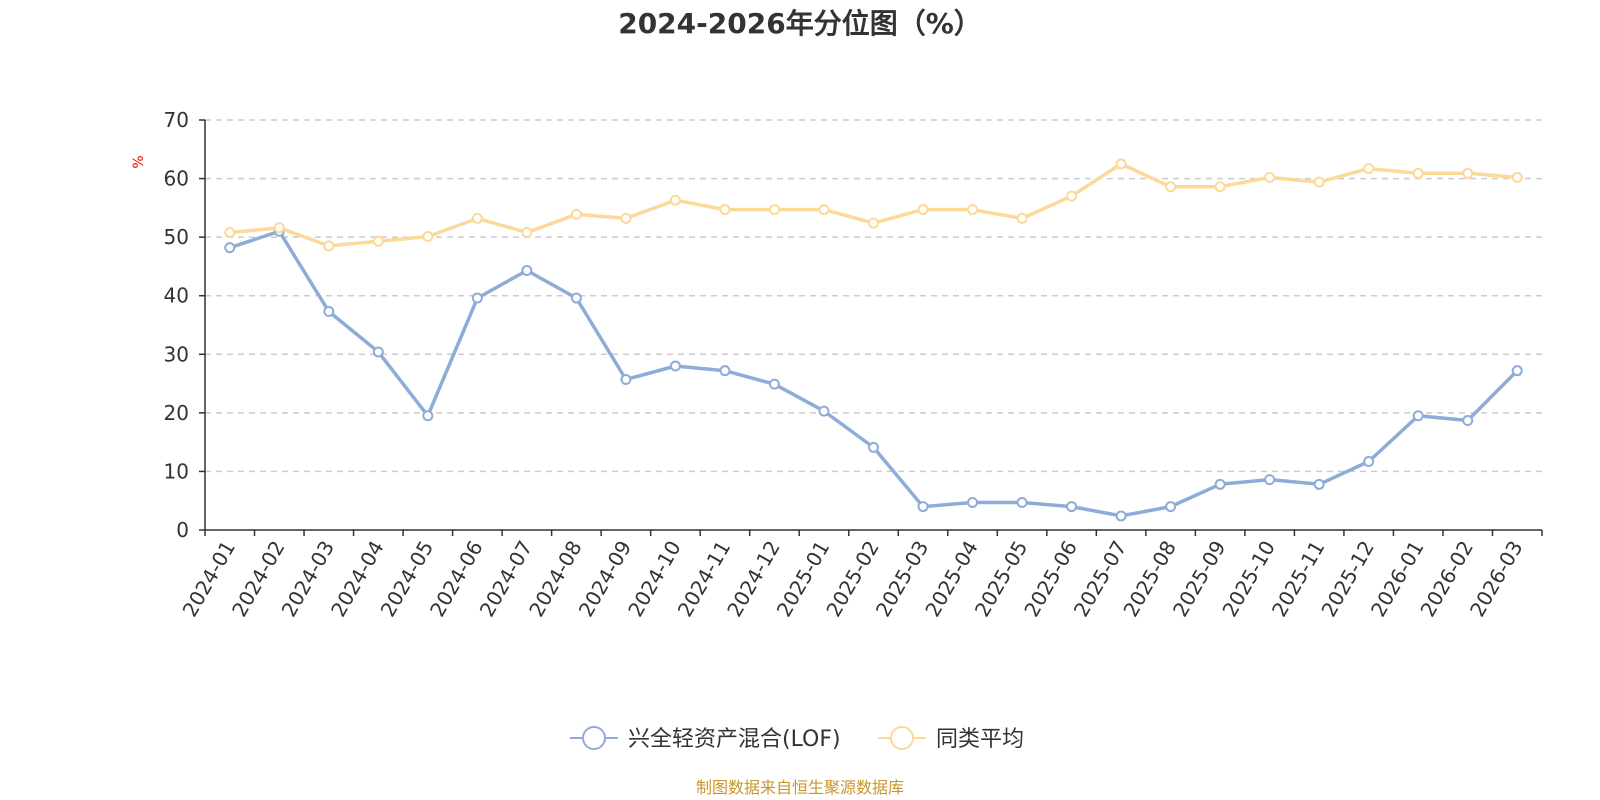  Describe the element at coordinates (176, 179) in the screenshot. I see `y-tick-label: 60` at that location.